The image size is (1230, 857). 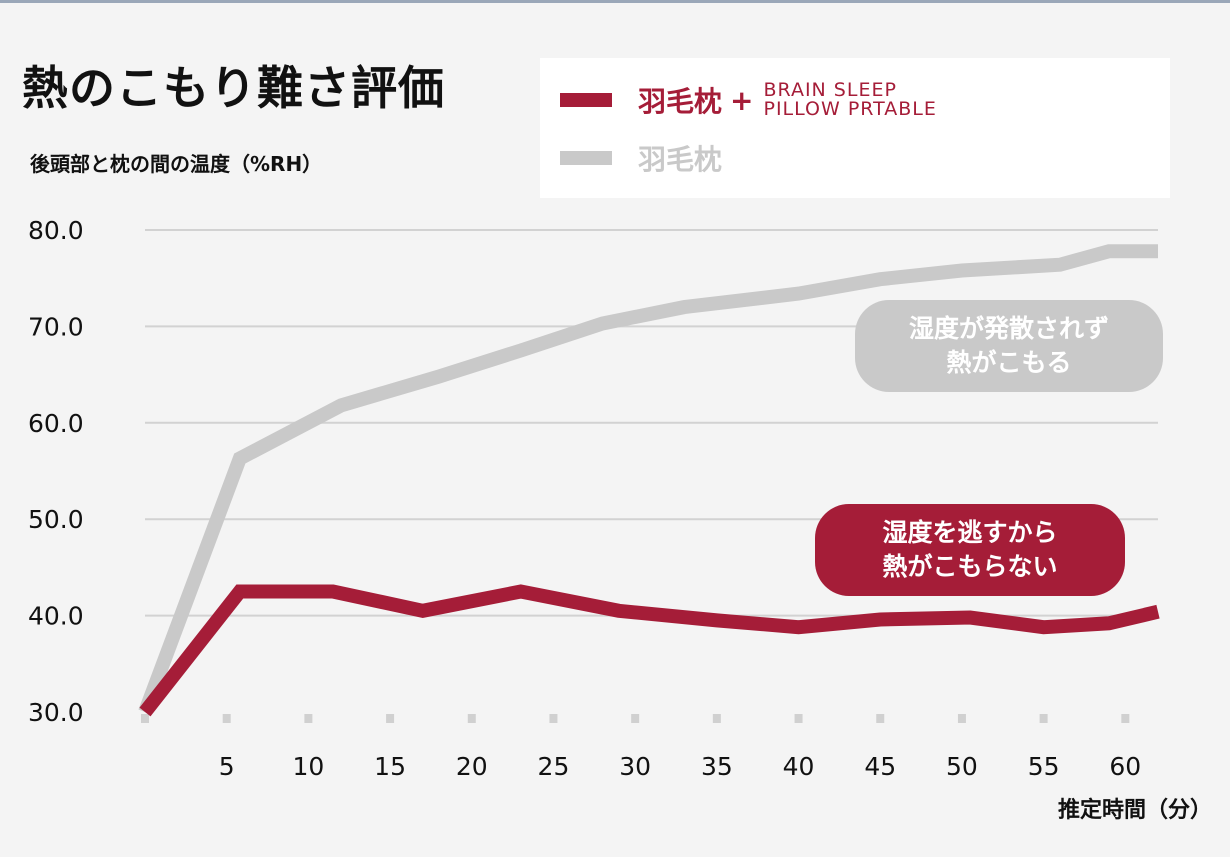 What do you see at coordinates (390, 766) in the screenshot?
I see `x-tick-label: 15` at bounding box center [390, 766].